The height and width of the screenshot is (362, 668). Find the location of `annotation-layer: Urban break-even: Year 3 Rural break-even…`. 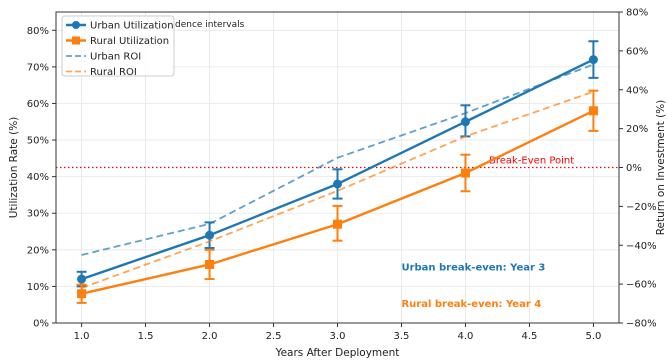

annotation-layer: Urban break-even: Year 3 Rural break-even… is located at coordinates (473, 286).